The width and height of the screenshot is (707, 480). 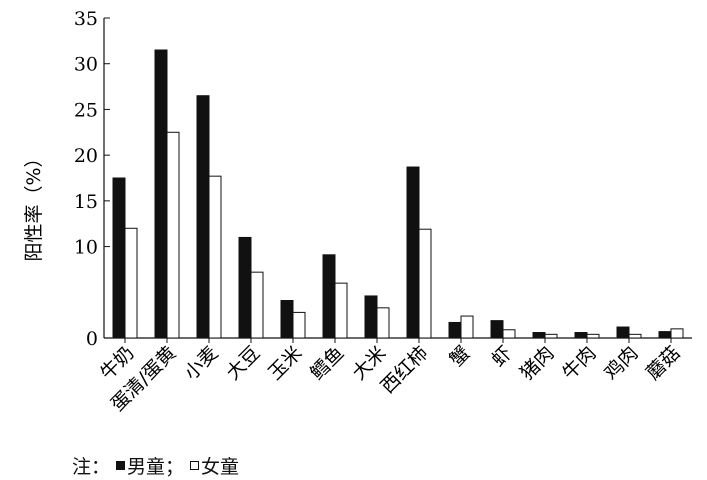 What do you see at coordinates (86, 110) in the screenshot?
I see `y-tick-label: 25` at bounding box center [86, 110].